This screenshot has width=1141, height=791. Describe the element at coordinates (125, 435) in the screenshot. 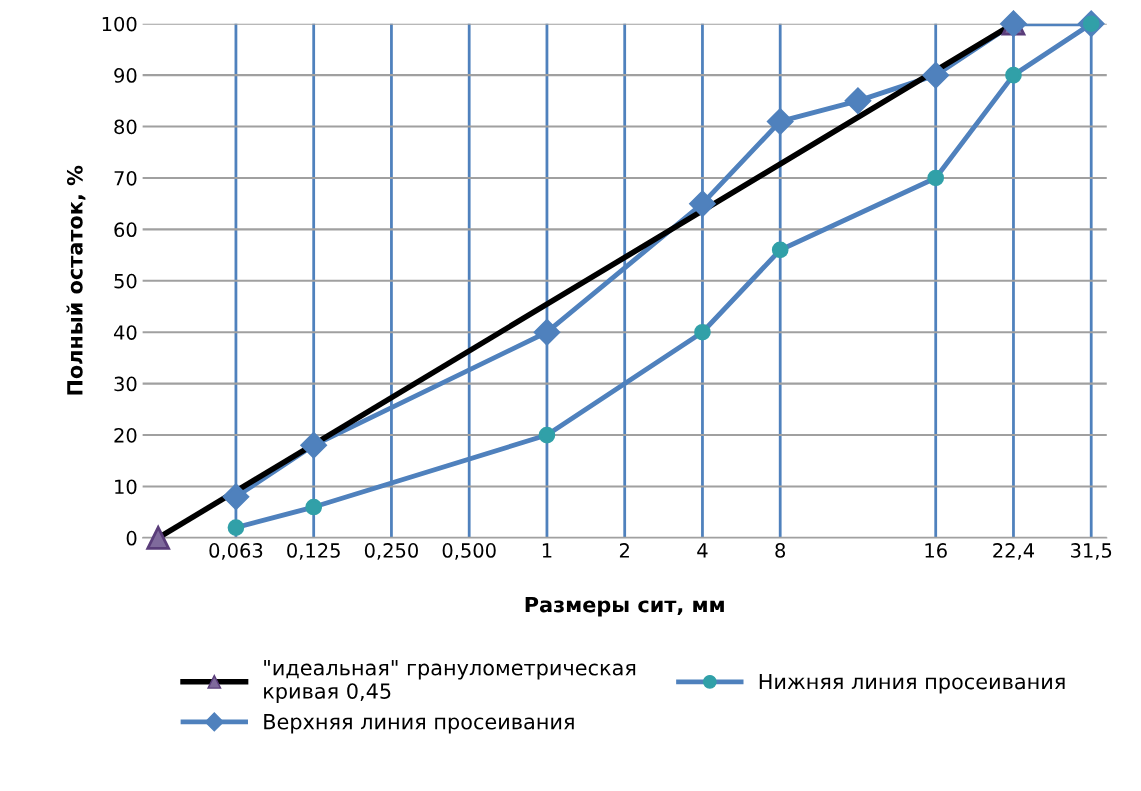

I see `y-tick-label: 20` at that location.